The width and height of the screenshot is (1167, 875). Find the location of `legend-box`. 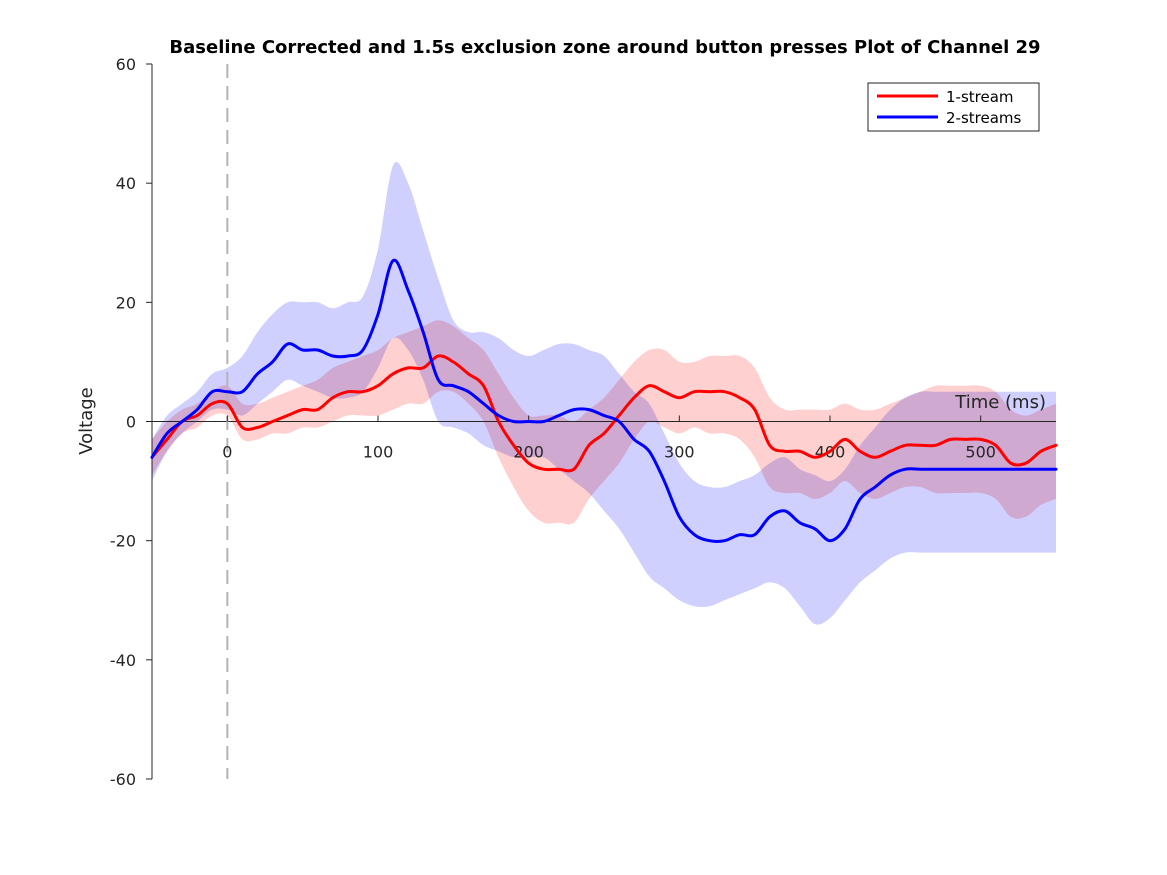

legend-box is located at coordinates (953, 107).